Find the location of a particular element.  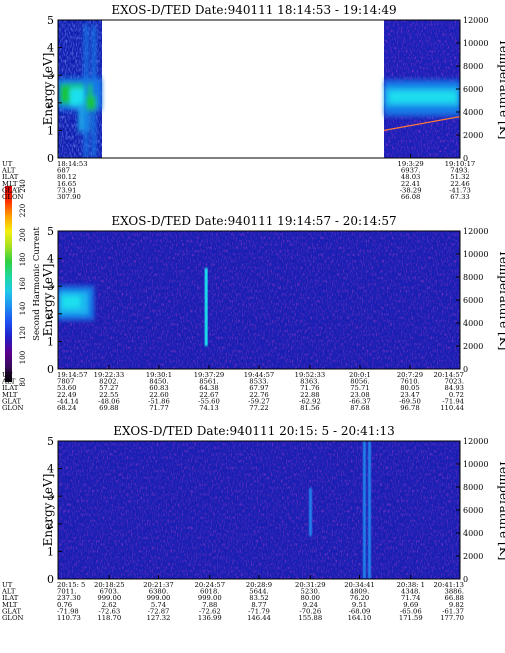

ytick-label: 5 is located at coordinates (50, 20).